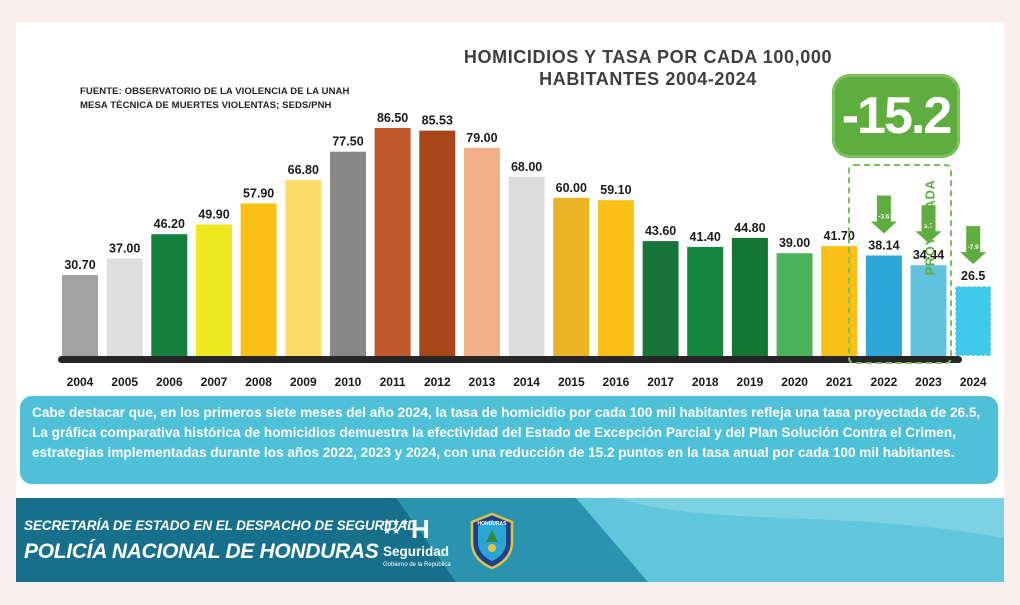 This screenshot has height=605, width=1020. What do you see at coordinates (896, 116) in the screenshot?
I see `reduction-badge: -15.2` at bounding box center [896, 116].